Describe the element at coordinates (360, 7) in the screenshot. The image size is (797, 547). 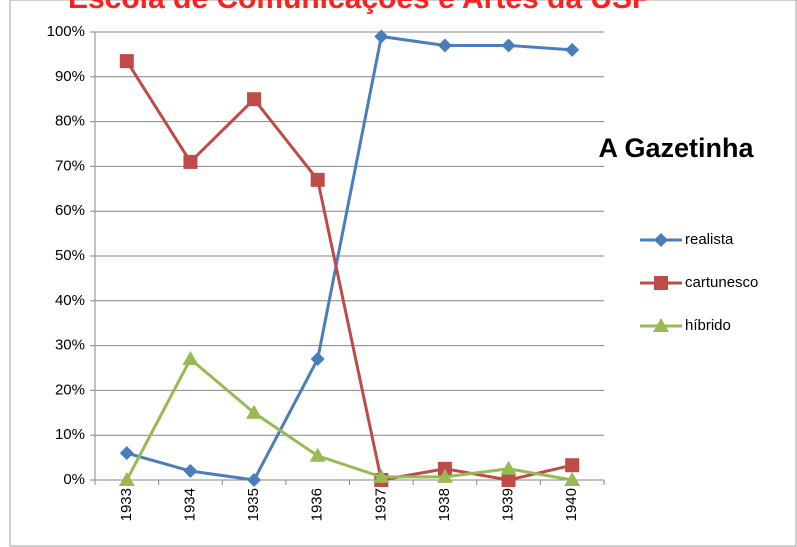
I see `chart-title: Escola de Comunicações e Artes da USP` at that location.